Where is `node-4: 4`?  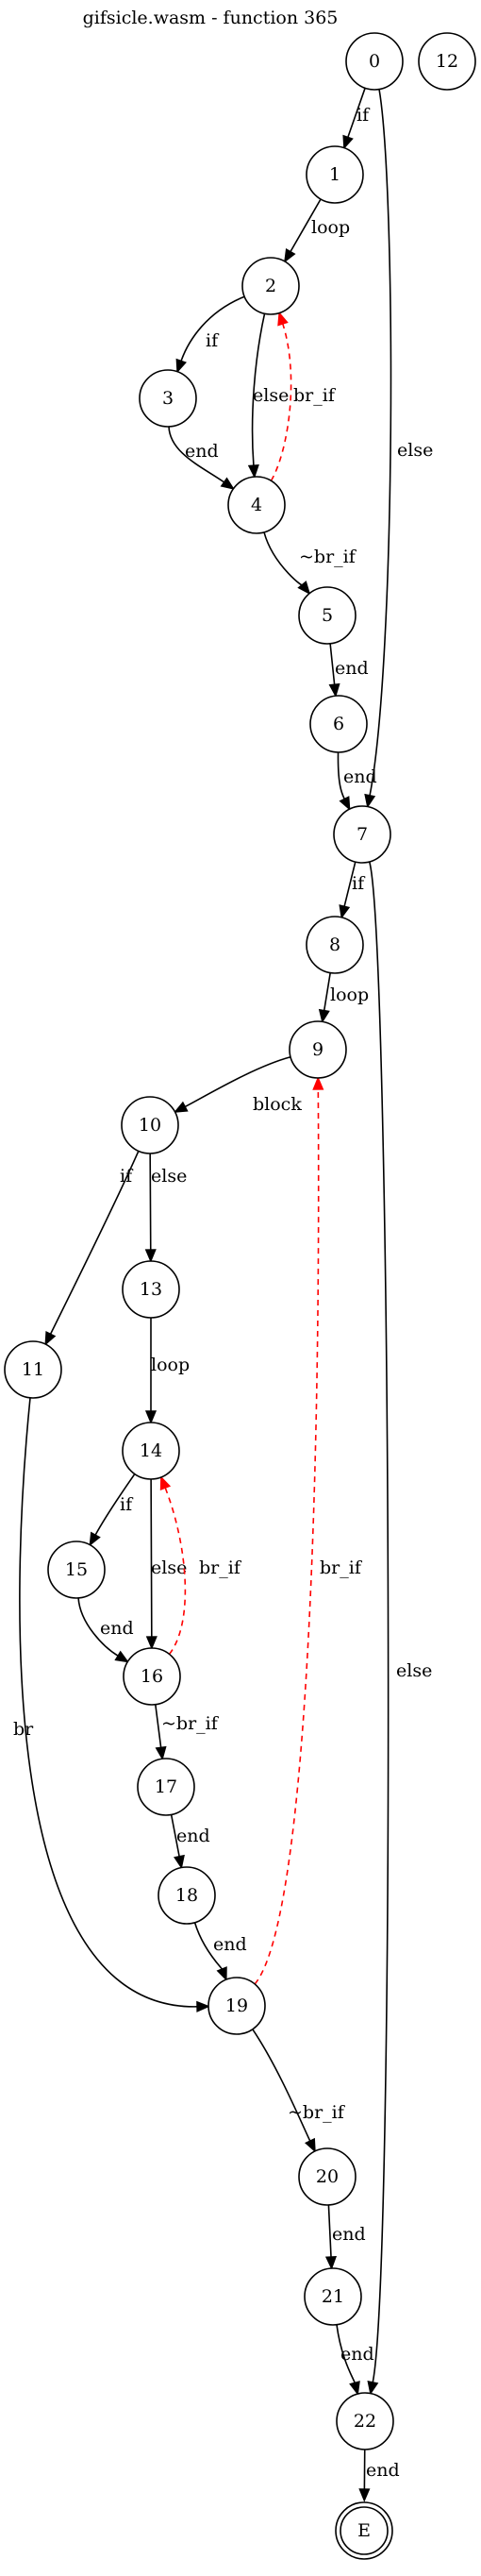
node-4: 4 is located at coordinates (256, 505).